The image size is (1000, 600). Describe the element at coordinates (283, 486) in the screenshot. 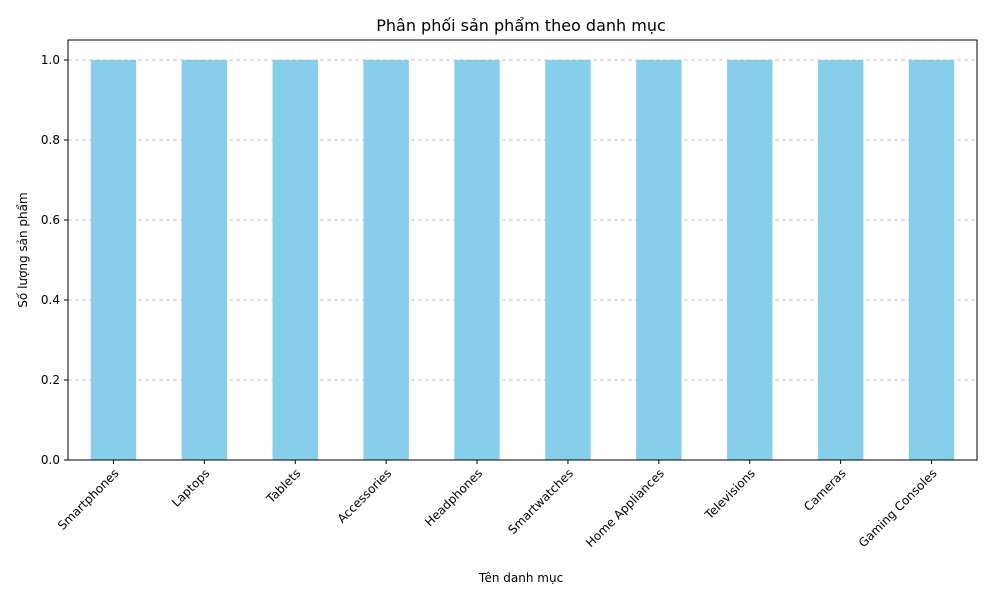

I see `x-tick-label: Tablets` at that location.